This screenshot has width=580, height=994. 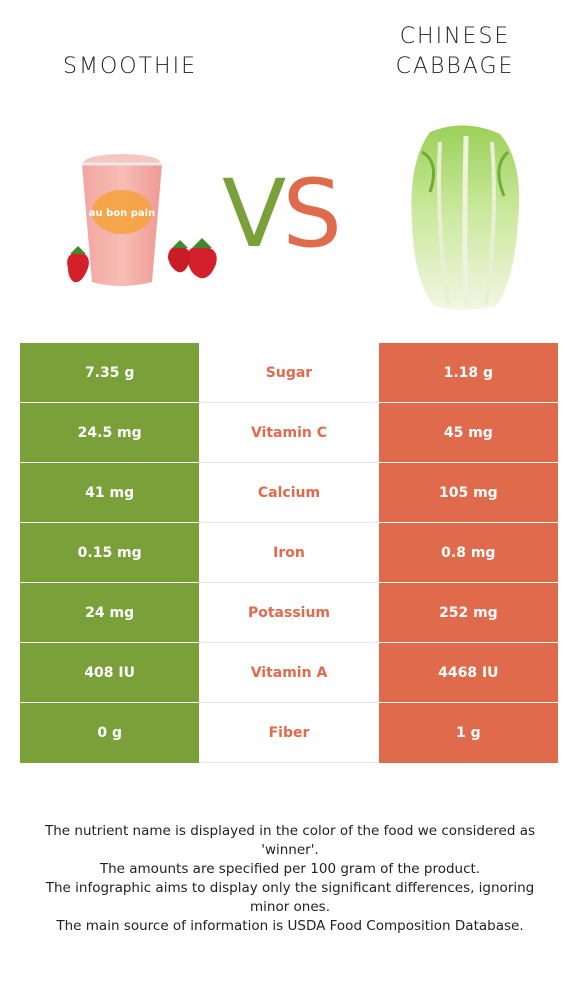 I want to click on smoothie-title: SMOOTHIE, so click(x=130, y=66).